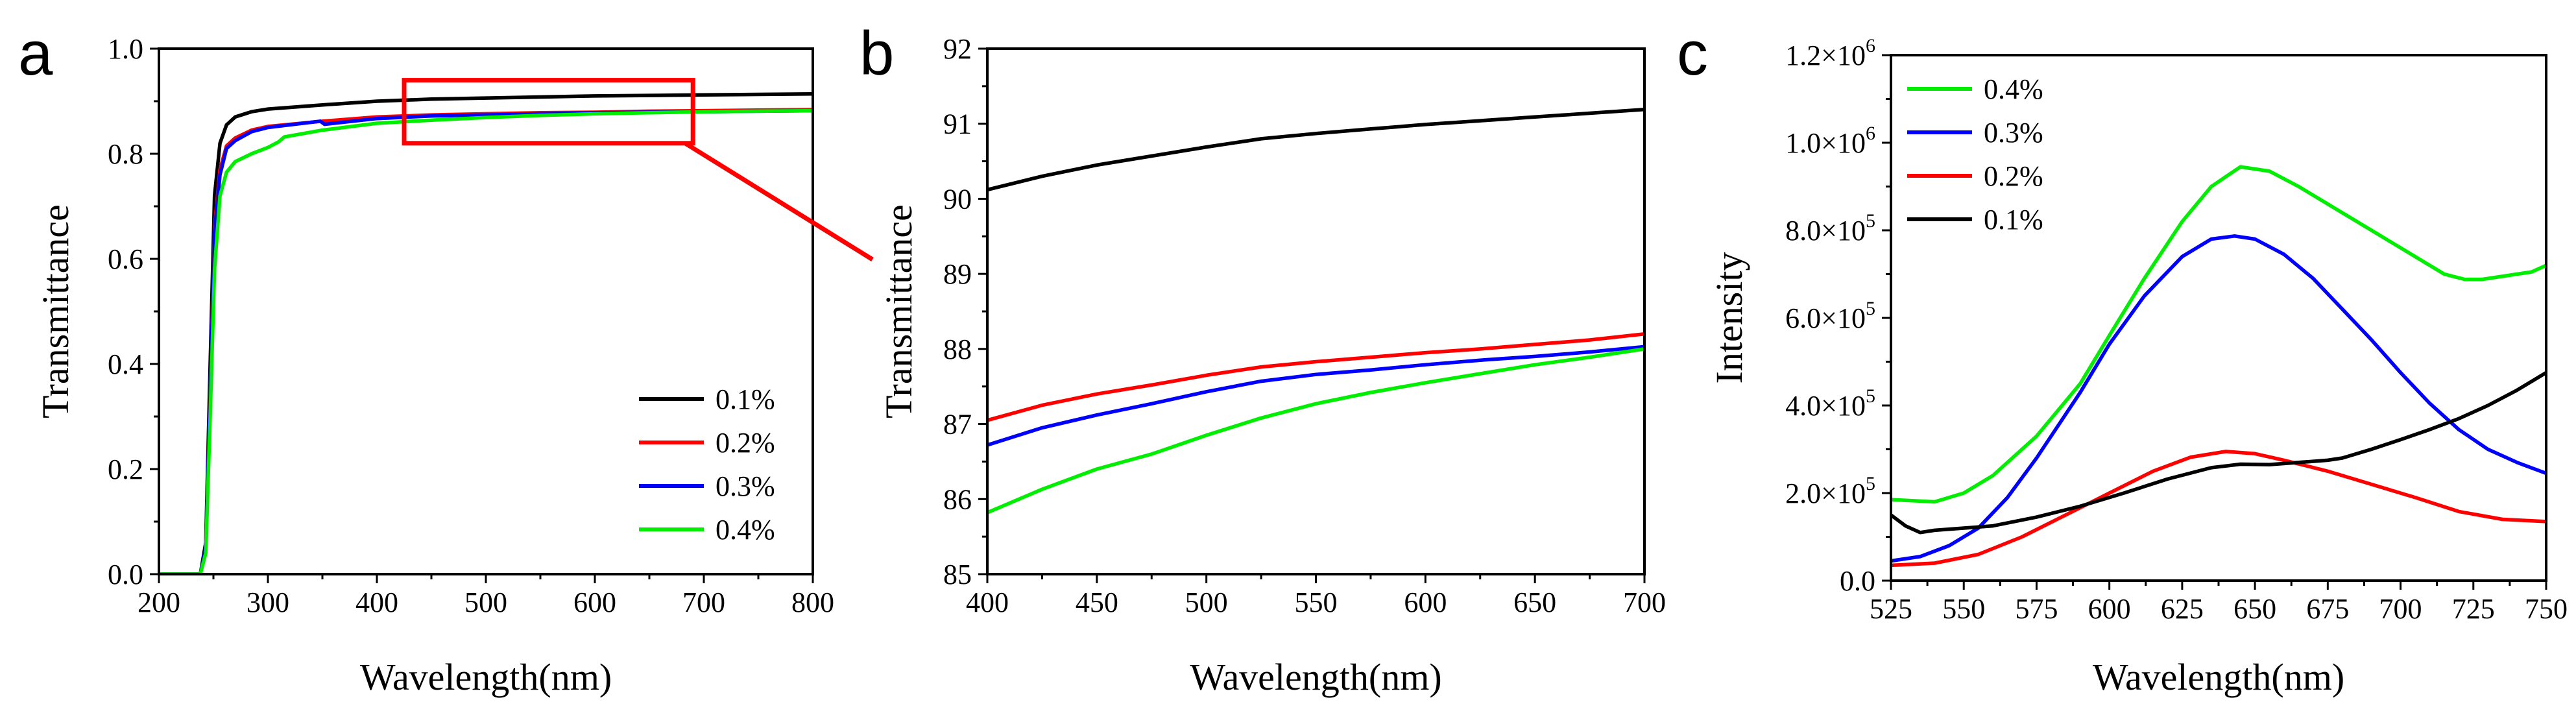 The width and height of the screenshot is (2576, 713). Describe the element at coordinates (1315, 677) in the screenshot. I see `x-axis-title-b: Wavelength(nm)` at that location.